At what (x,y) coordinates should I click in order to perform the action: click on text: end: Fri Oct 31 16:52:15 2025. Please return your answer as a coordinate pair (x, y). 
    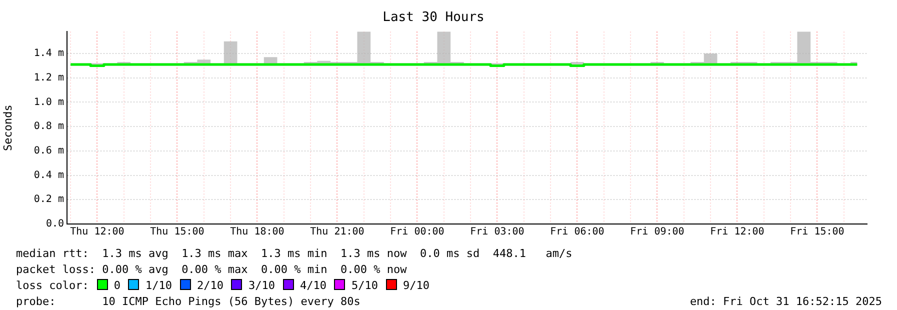
    Looking at the image, I should click on (786, 302).